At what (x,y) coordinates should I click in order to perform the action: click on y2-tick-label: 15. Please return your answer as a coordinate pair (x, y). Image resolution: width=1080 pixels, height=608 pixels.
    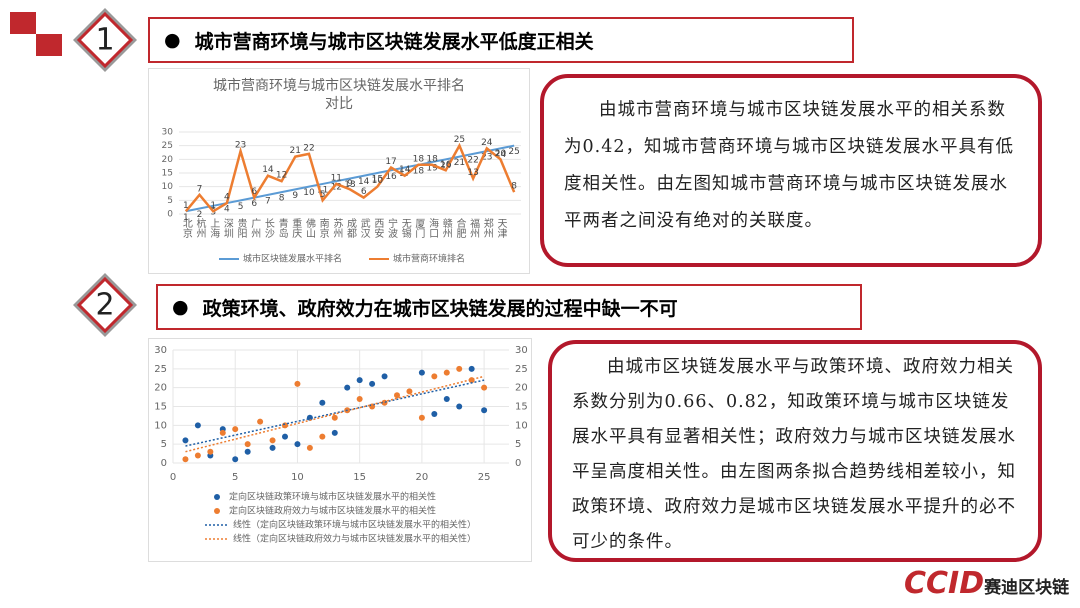
    Looking at the image, I should click on (521, 407).